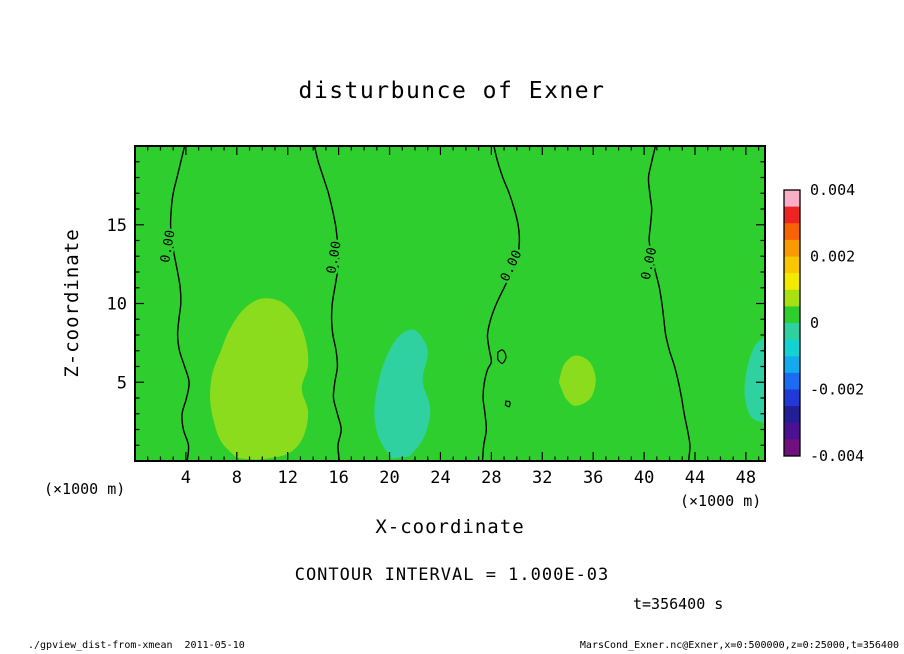 This screenshot has height=654, width=904. I want to click on y-tick-label: 10, so click(117, 305).